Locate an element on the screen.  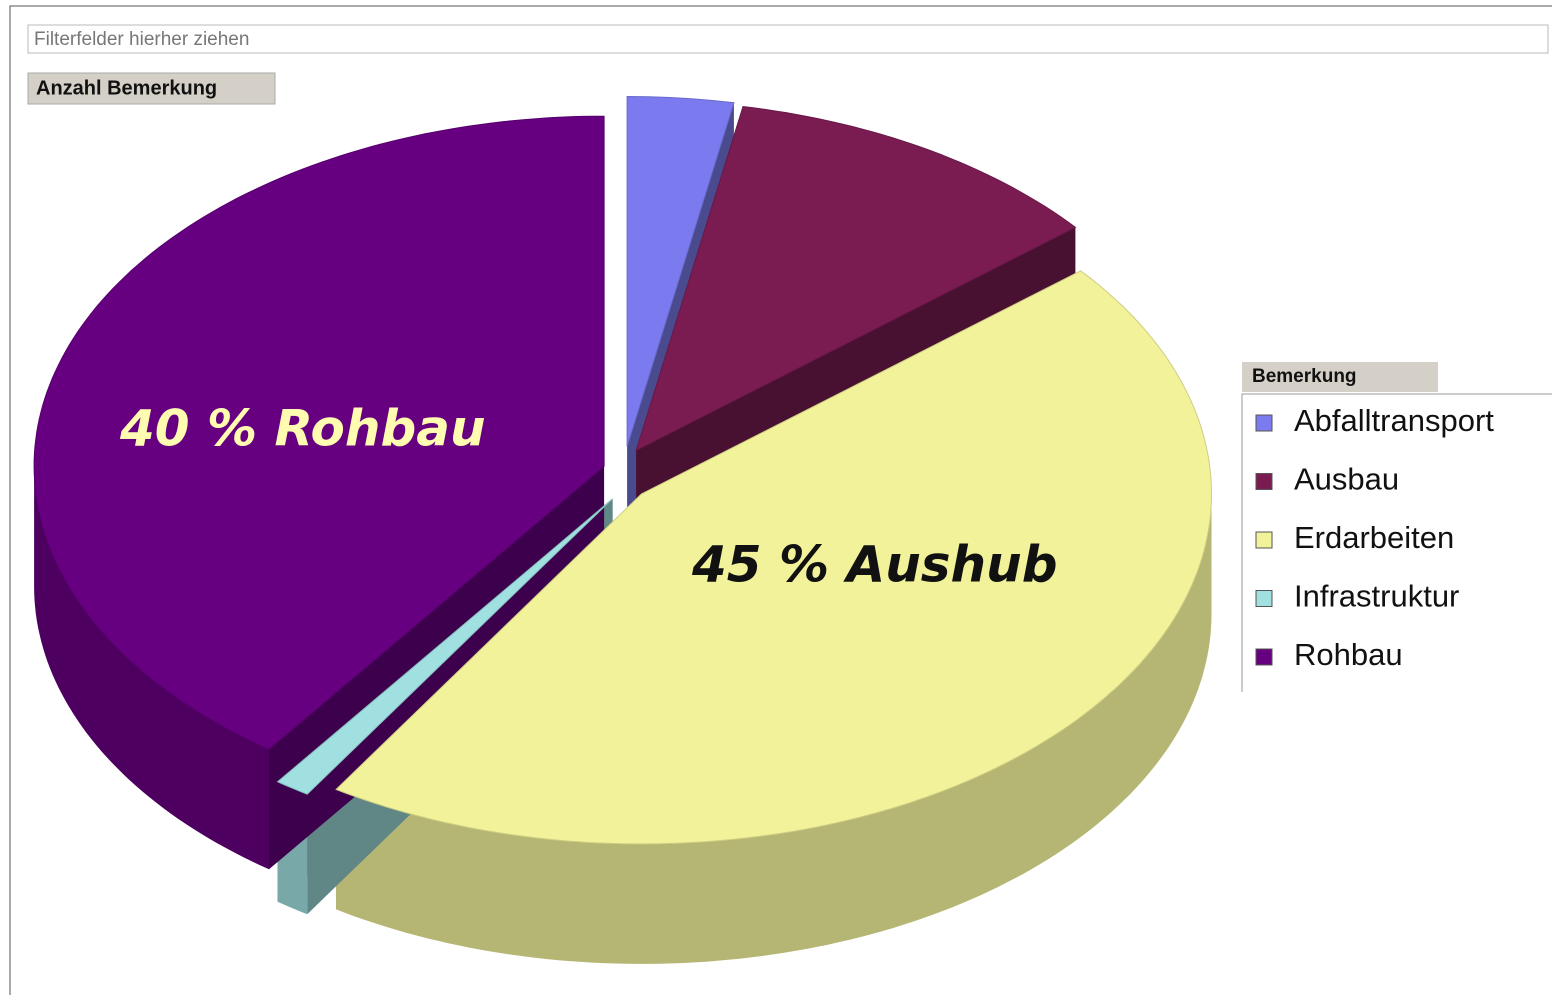
legend-label: Rohbau is located at coordinates (1348, 654).